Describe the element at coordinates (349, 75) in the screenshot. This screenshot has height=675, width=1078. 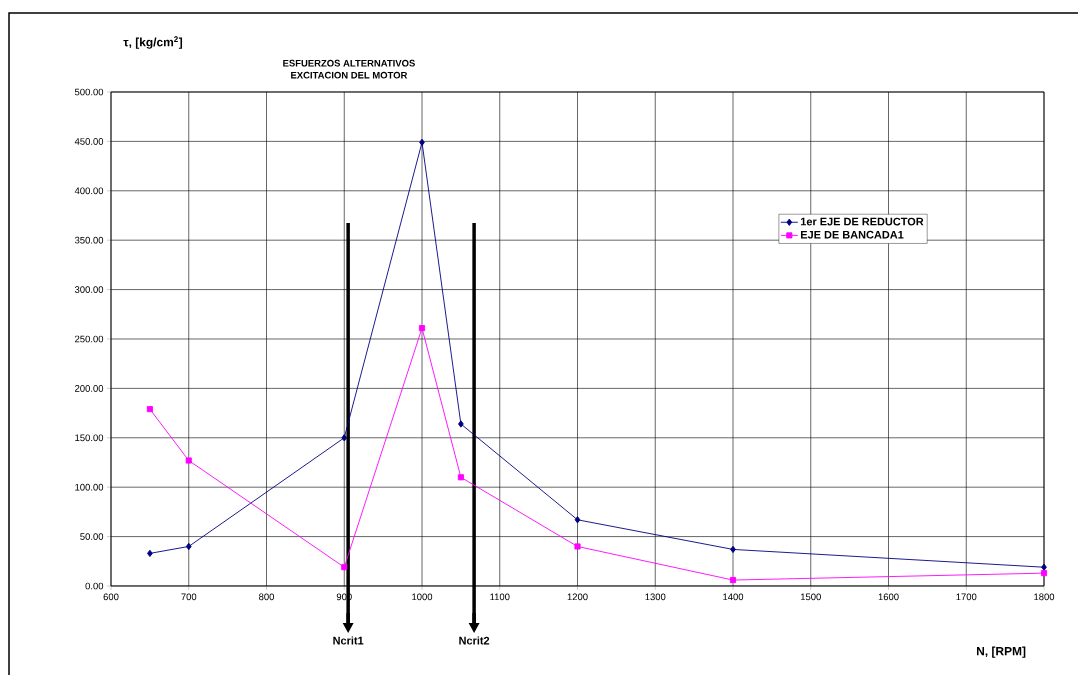
I see `chart-subtitle: EXCITACION DEL MOTOR` at that location.